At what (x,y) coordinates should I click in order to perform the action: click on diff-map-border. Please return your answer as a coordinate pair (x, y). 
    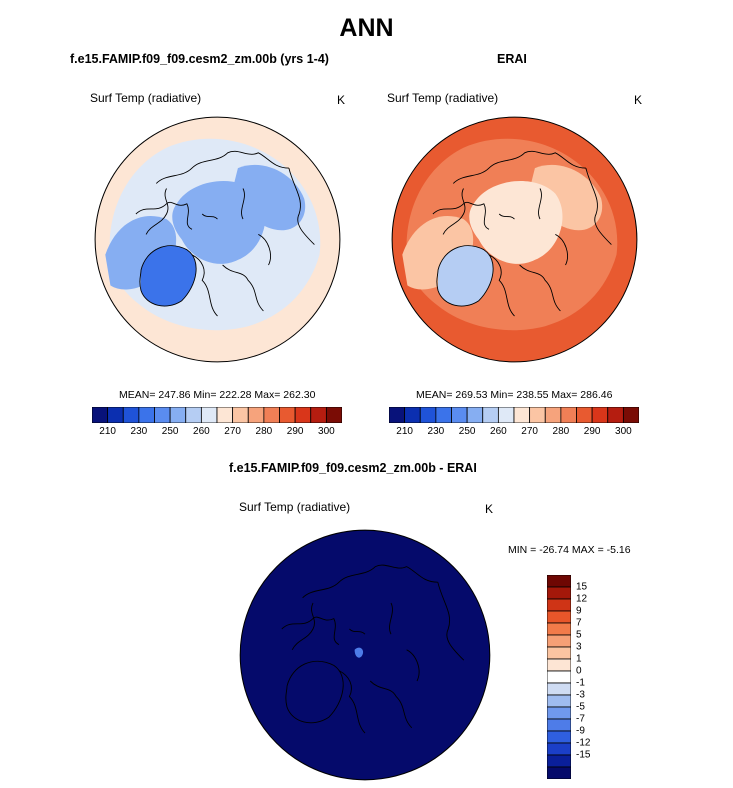
    Looking at the image, I should click on (365, 655).